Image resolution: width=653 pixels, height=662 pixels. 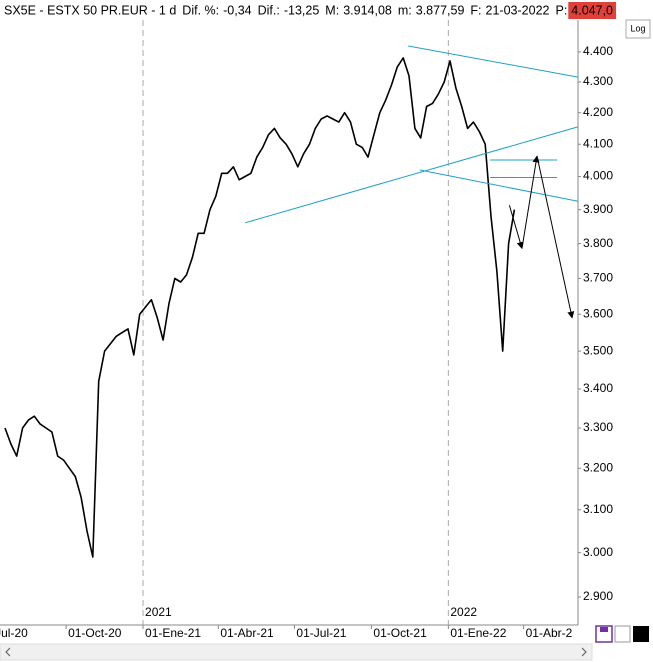 What do you see at coordinates (598, 209) in the screenshot?
I see `y-tick-label: 3.900` at bounding box center [598, 209].